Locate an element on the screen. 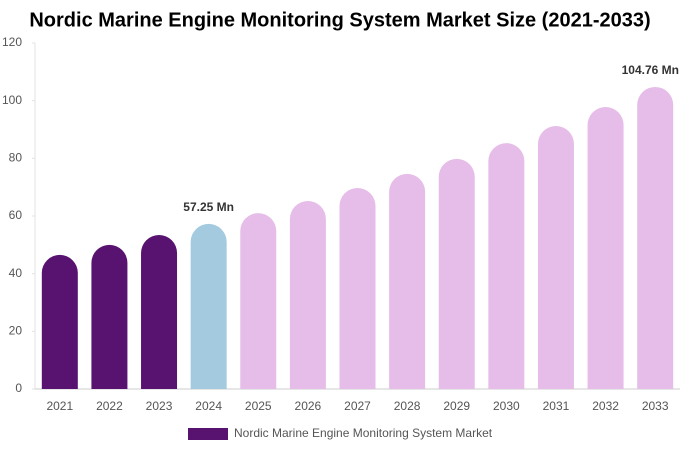 The height and width of the screenshot is (450, 680). x-tick-label: 2030 is located at coordinates (506, 406).